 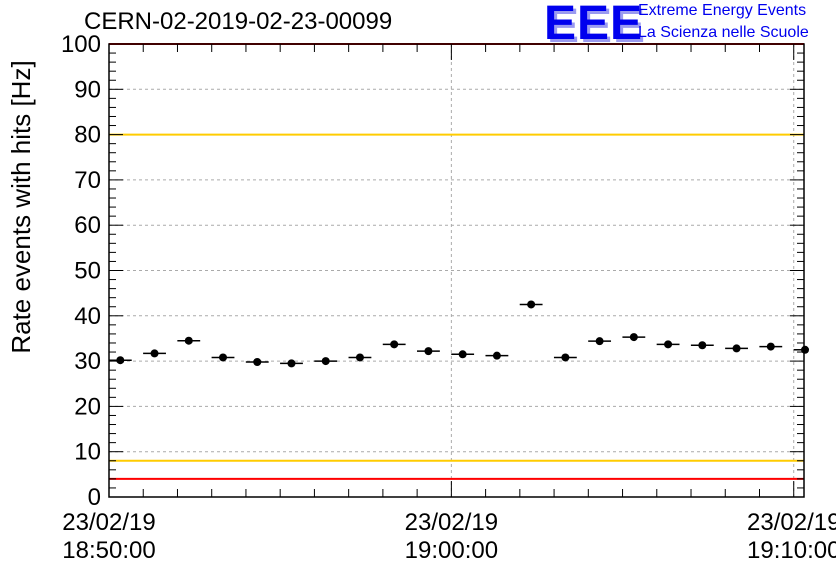 I want to click on y-tick-label: 10, so click(x=87, y=452).